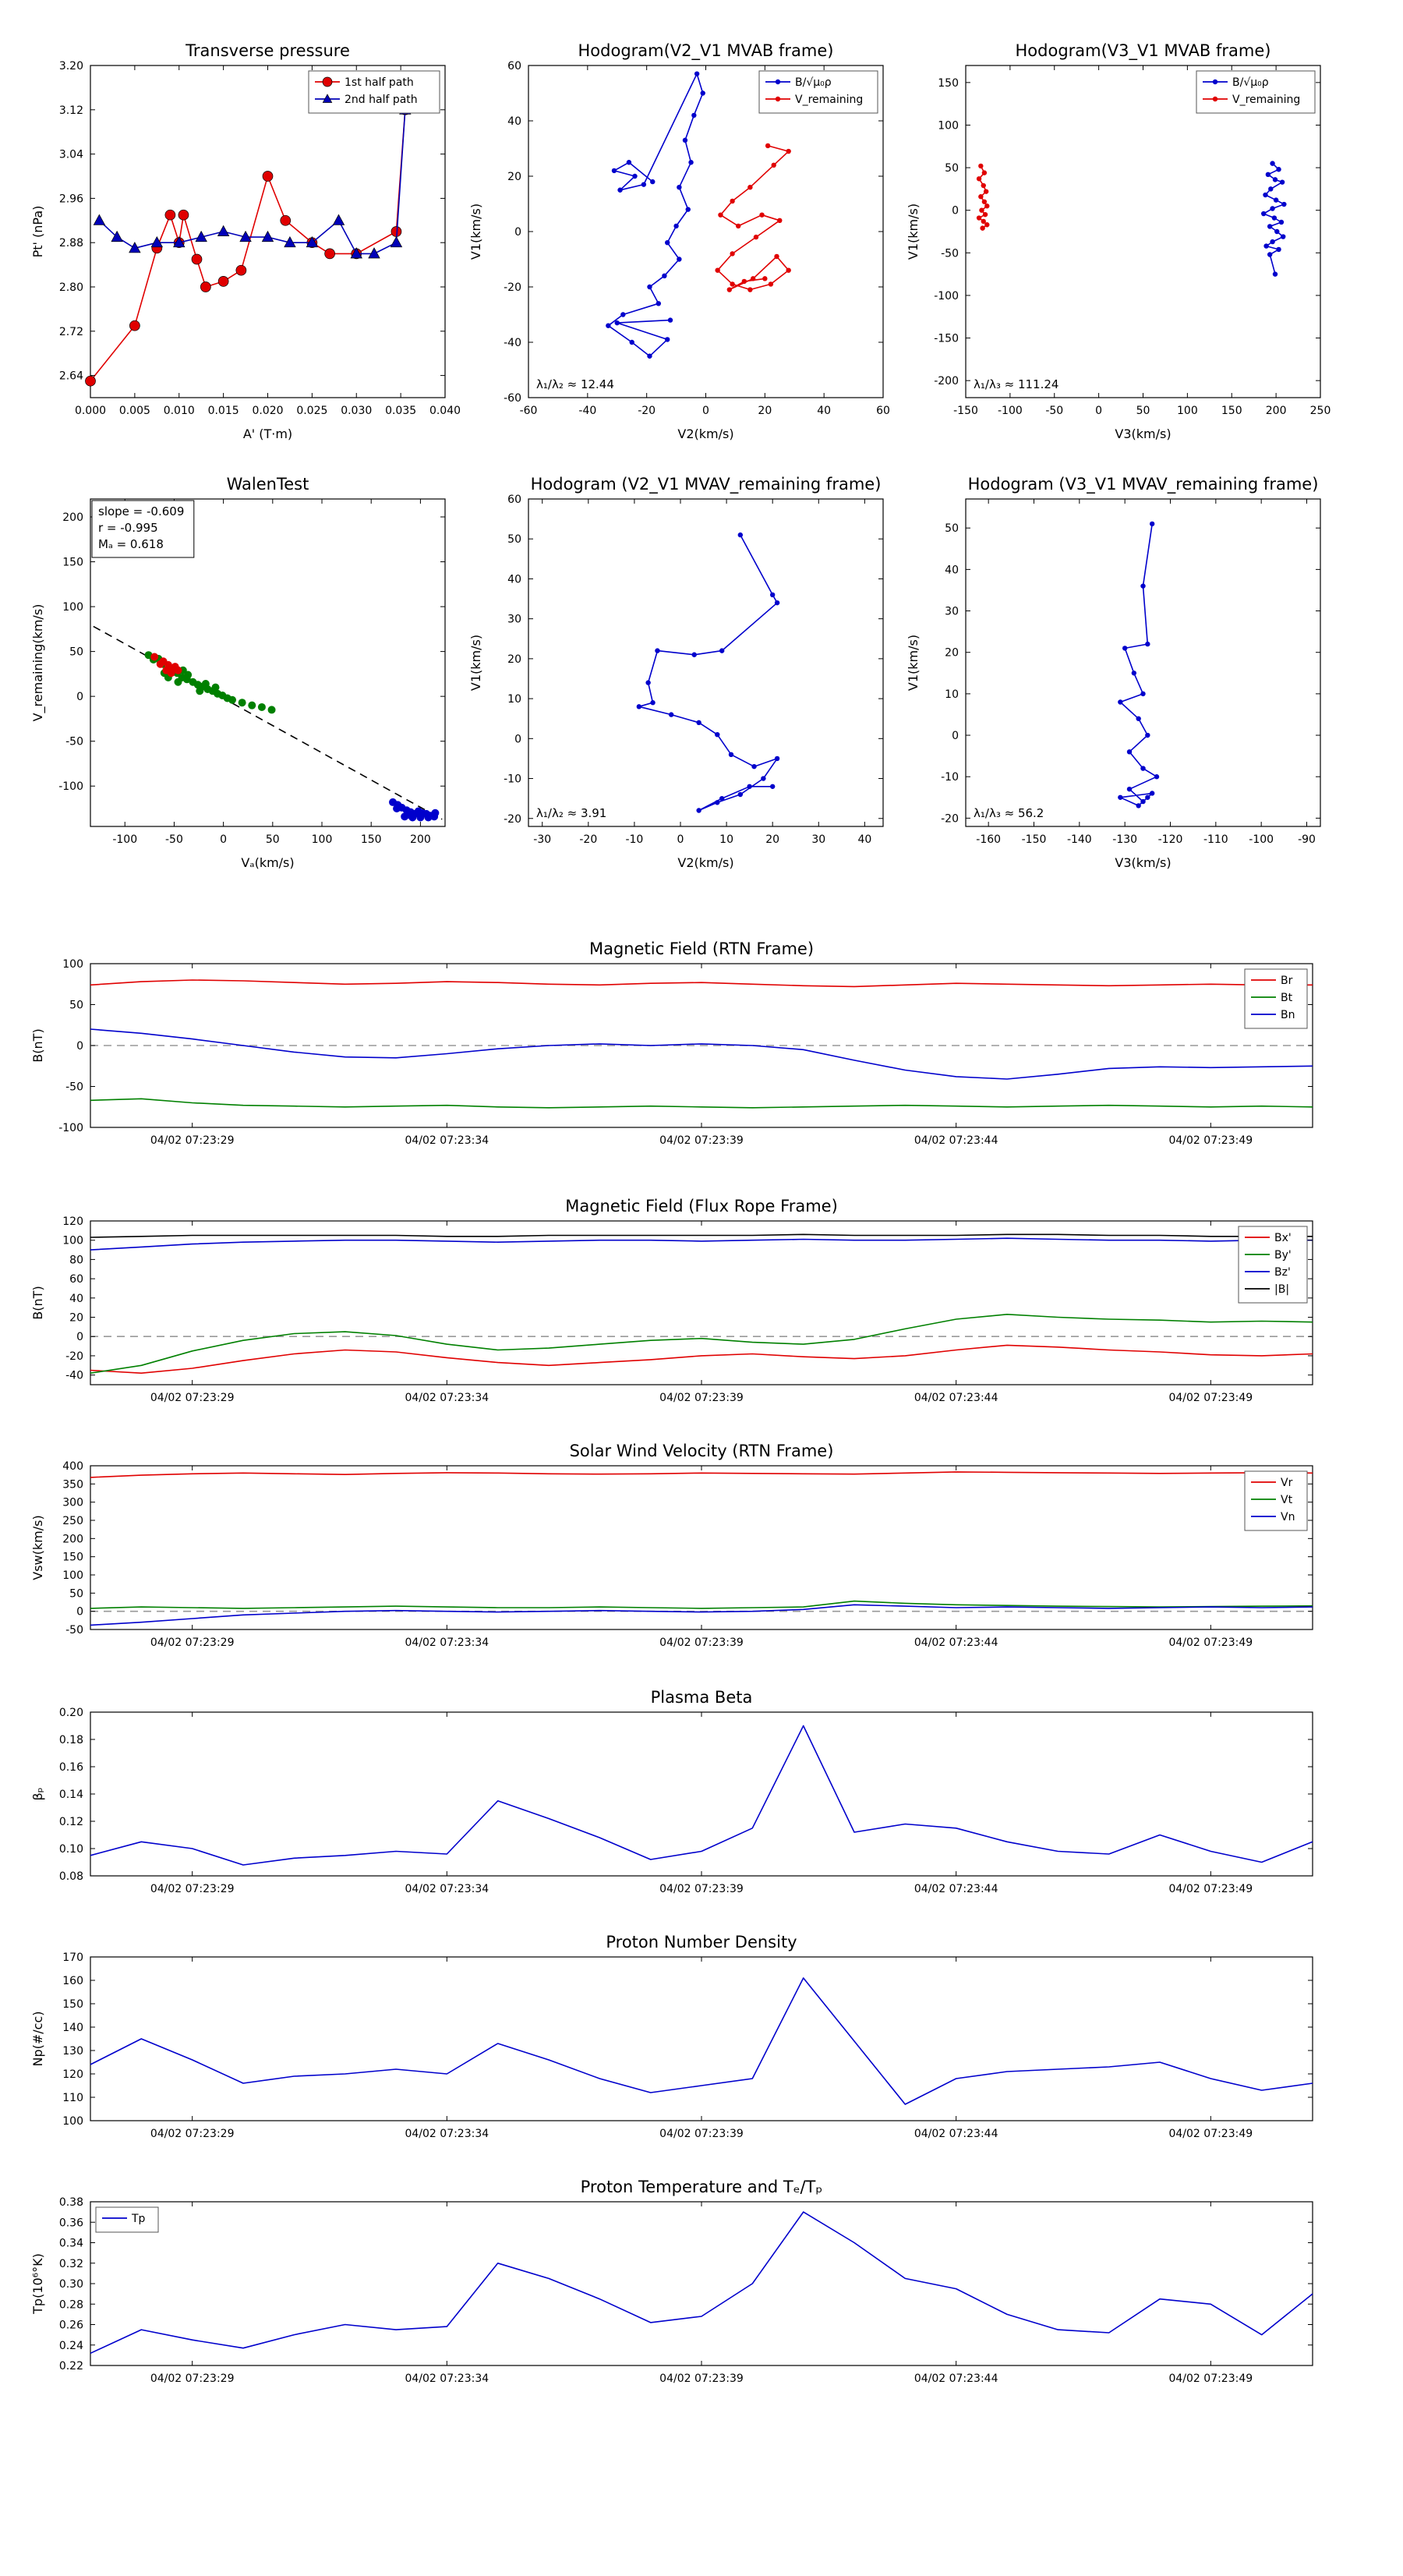 This screenshot has width=1403, height=2576. Describe the element at coordinates (864, 839) in the screenshot. I see `x-tick-label: 40` at that location.